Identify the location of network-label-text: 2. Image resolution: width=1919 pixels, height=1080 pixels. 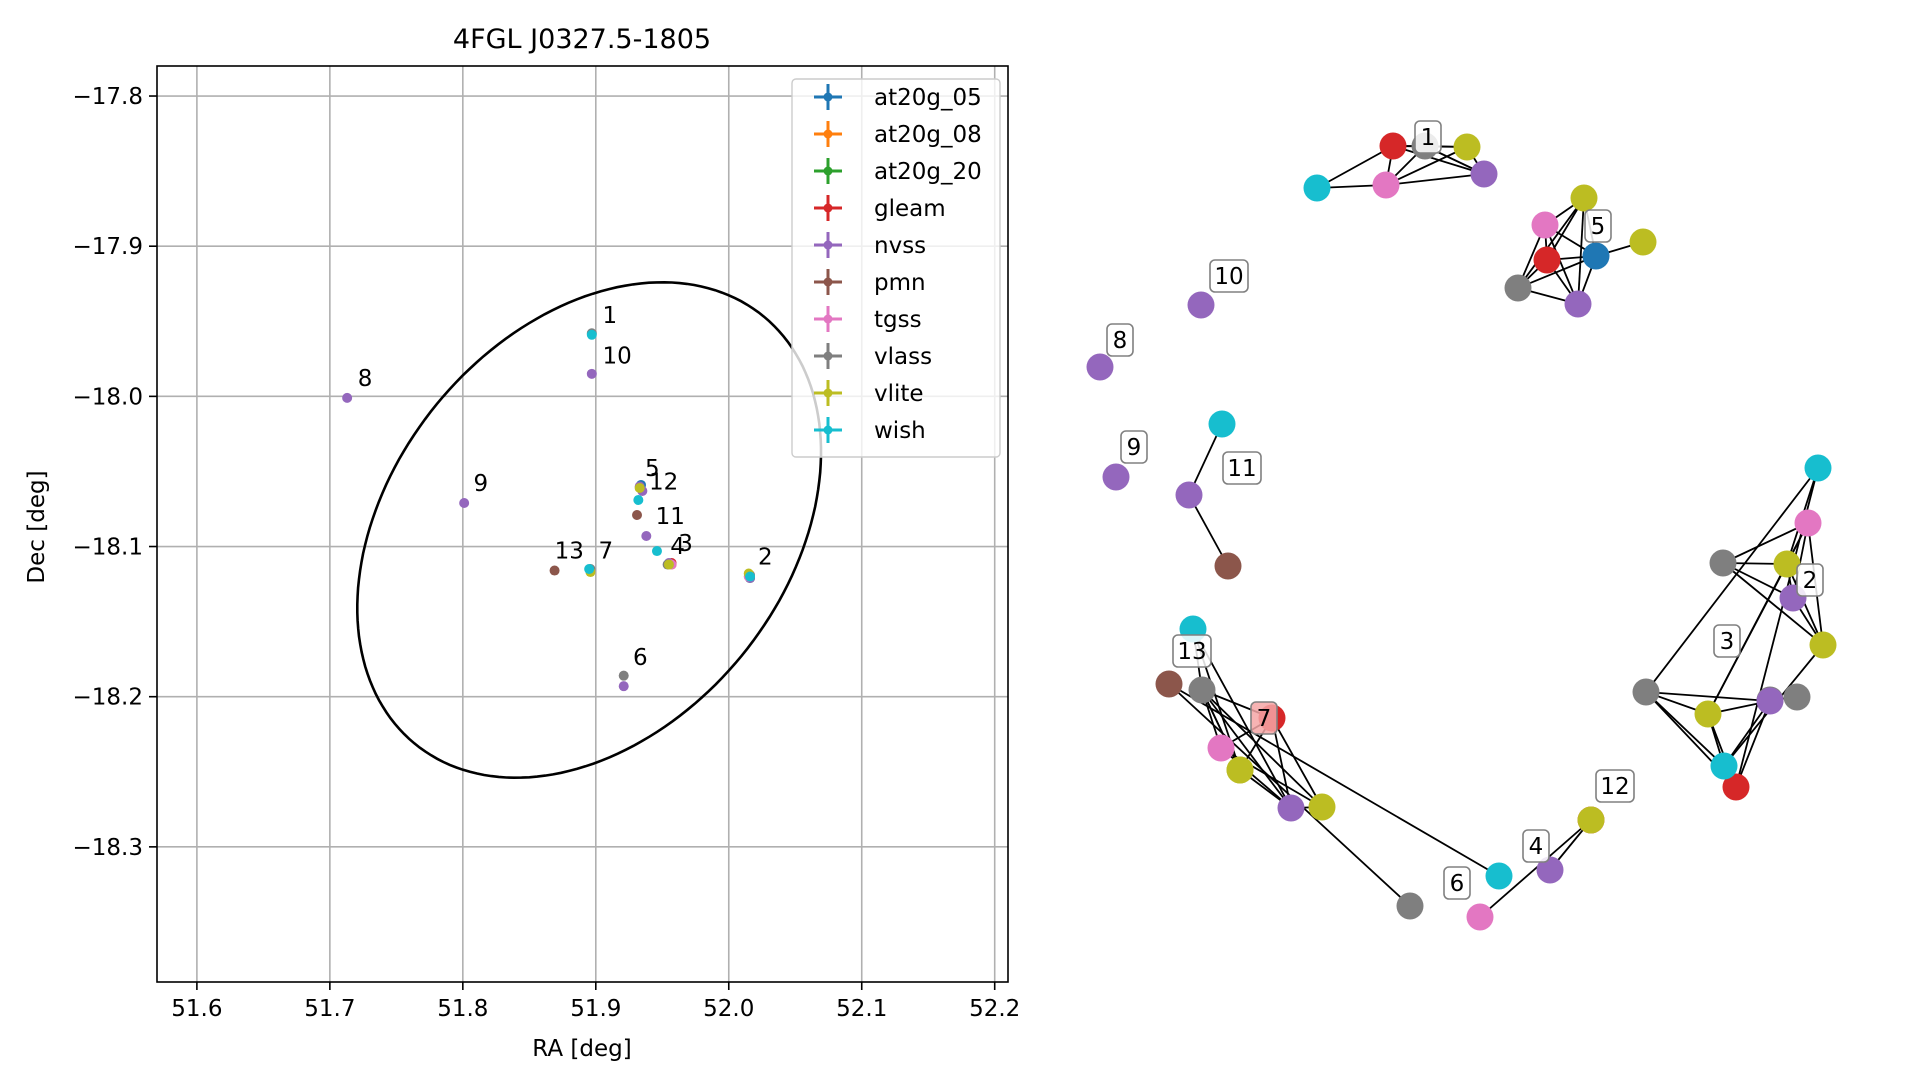
(1810, 581).